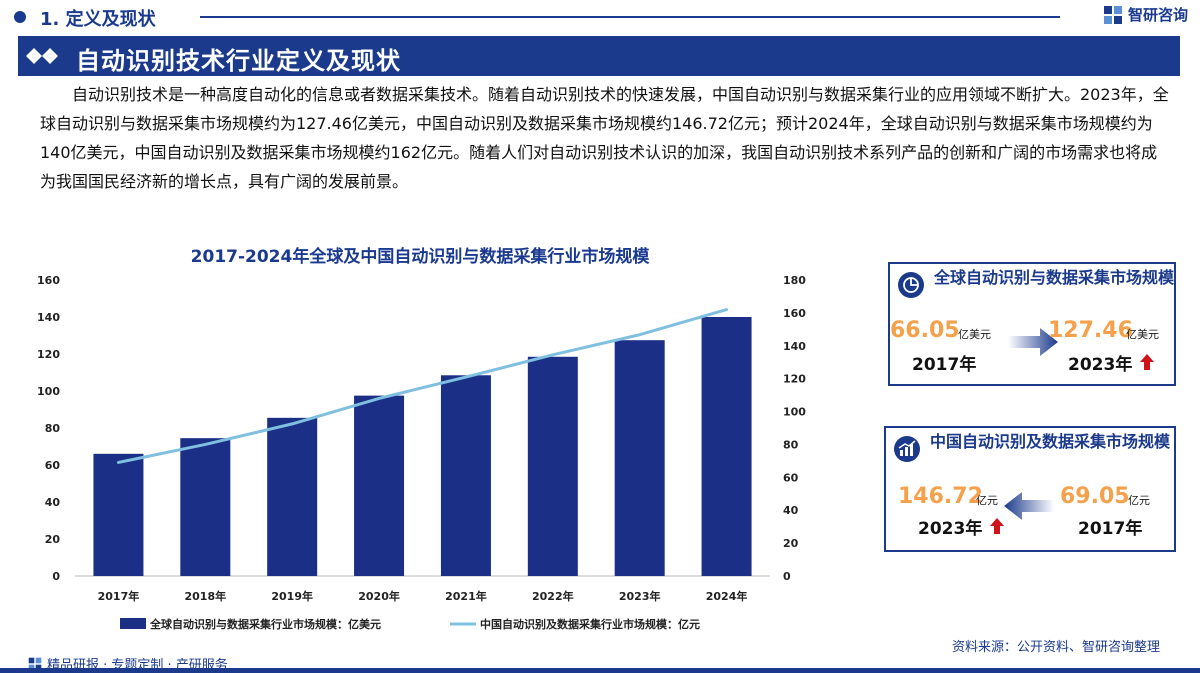  Describe the element at coordinates (98, 19) in the screenshot. I see `section-label: 1. 定义及现状` at that location.